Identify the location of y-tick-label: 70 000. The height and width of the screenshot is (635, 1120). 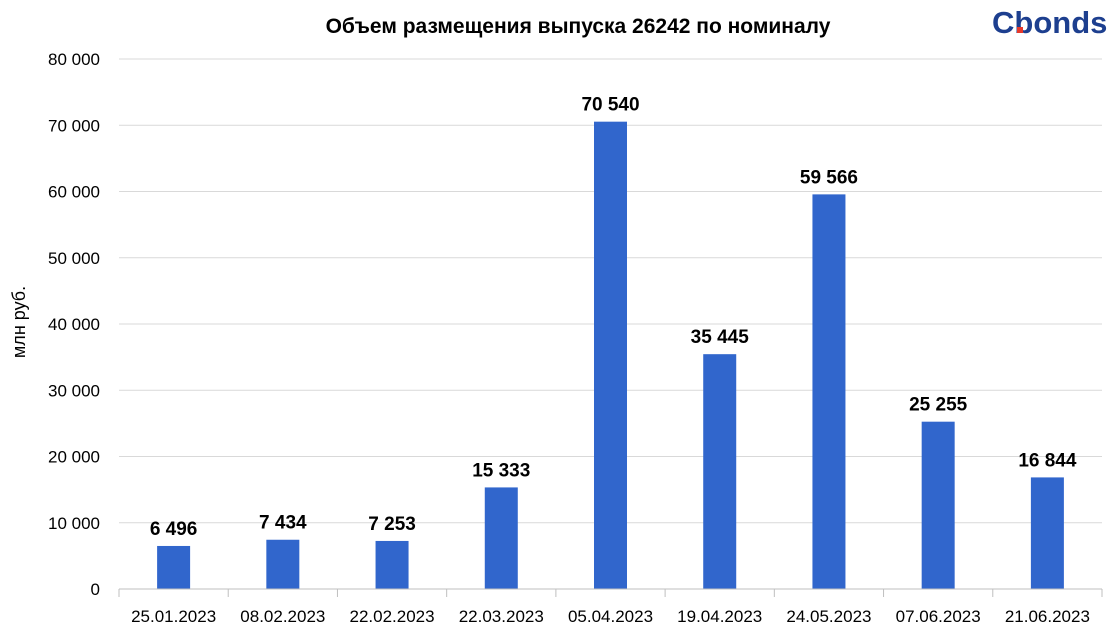
(74, 125).